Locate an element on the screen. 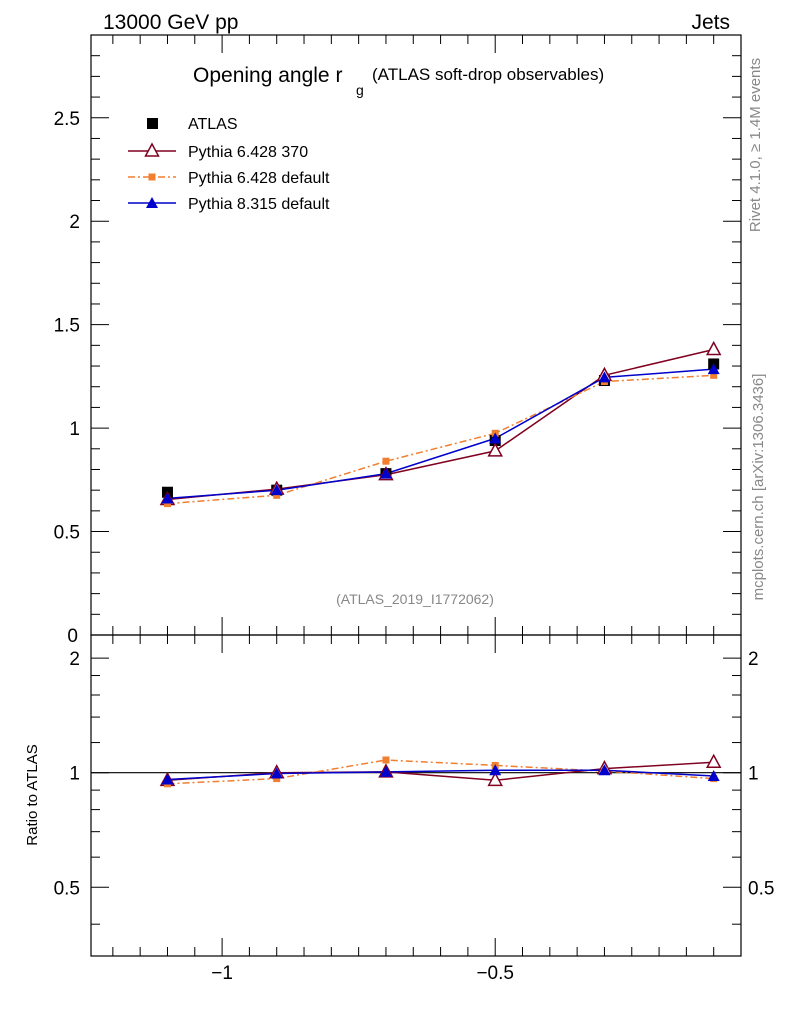 The width and height of the screenshot is (786, 1024). process-label: Jets is located at coordinates (710, 22).